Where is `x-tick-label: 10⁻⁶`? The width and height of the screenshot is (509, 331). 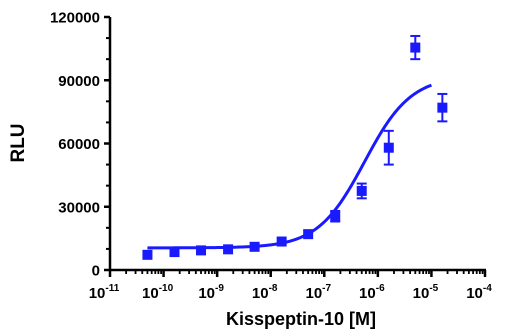
x-tick-label: 10⁻⁶ is located at coordinates (372, 292).